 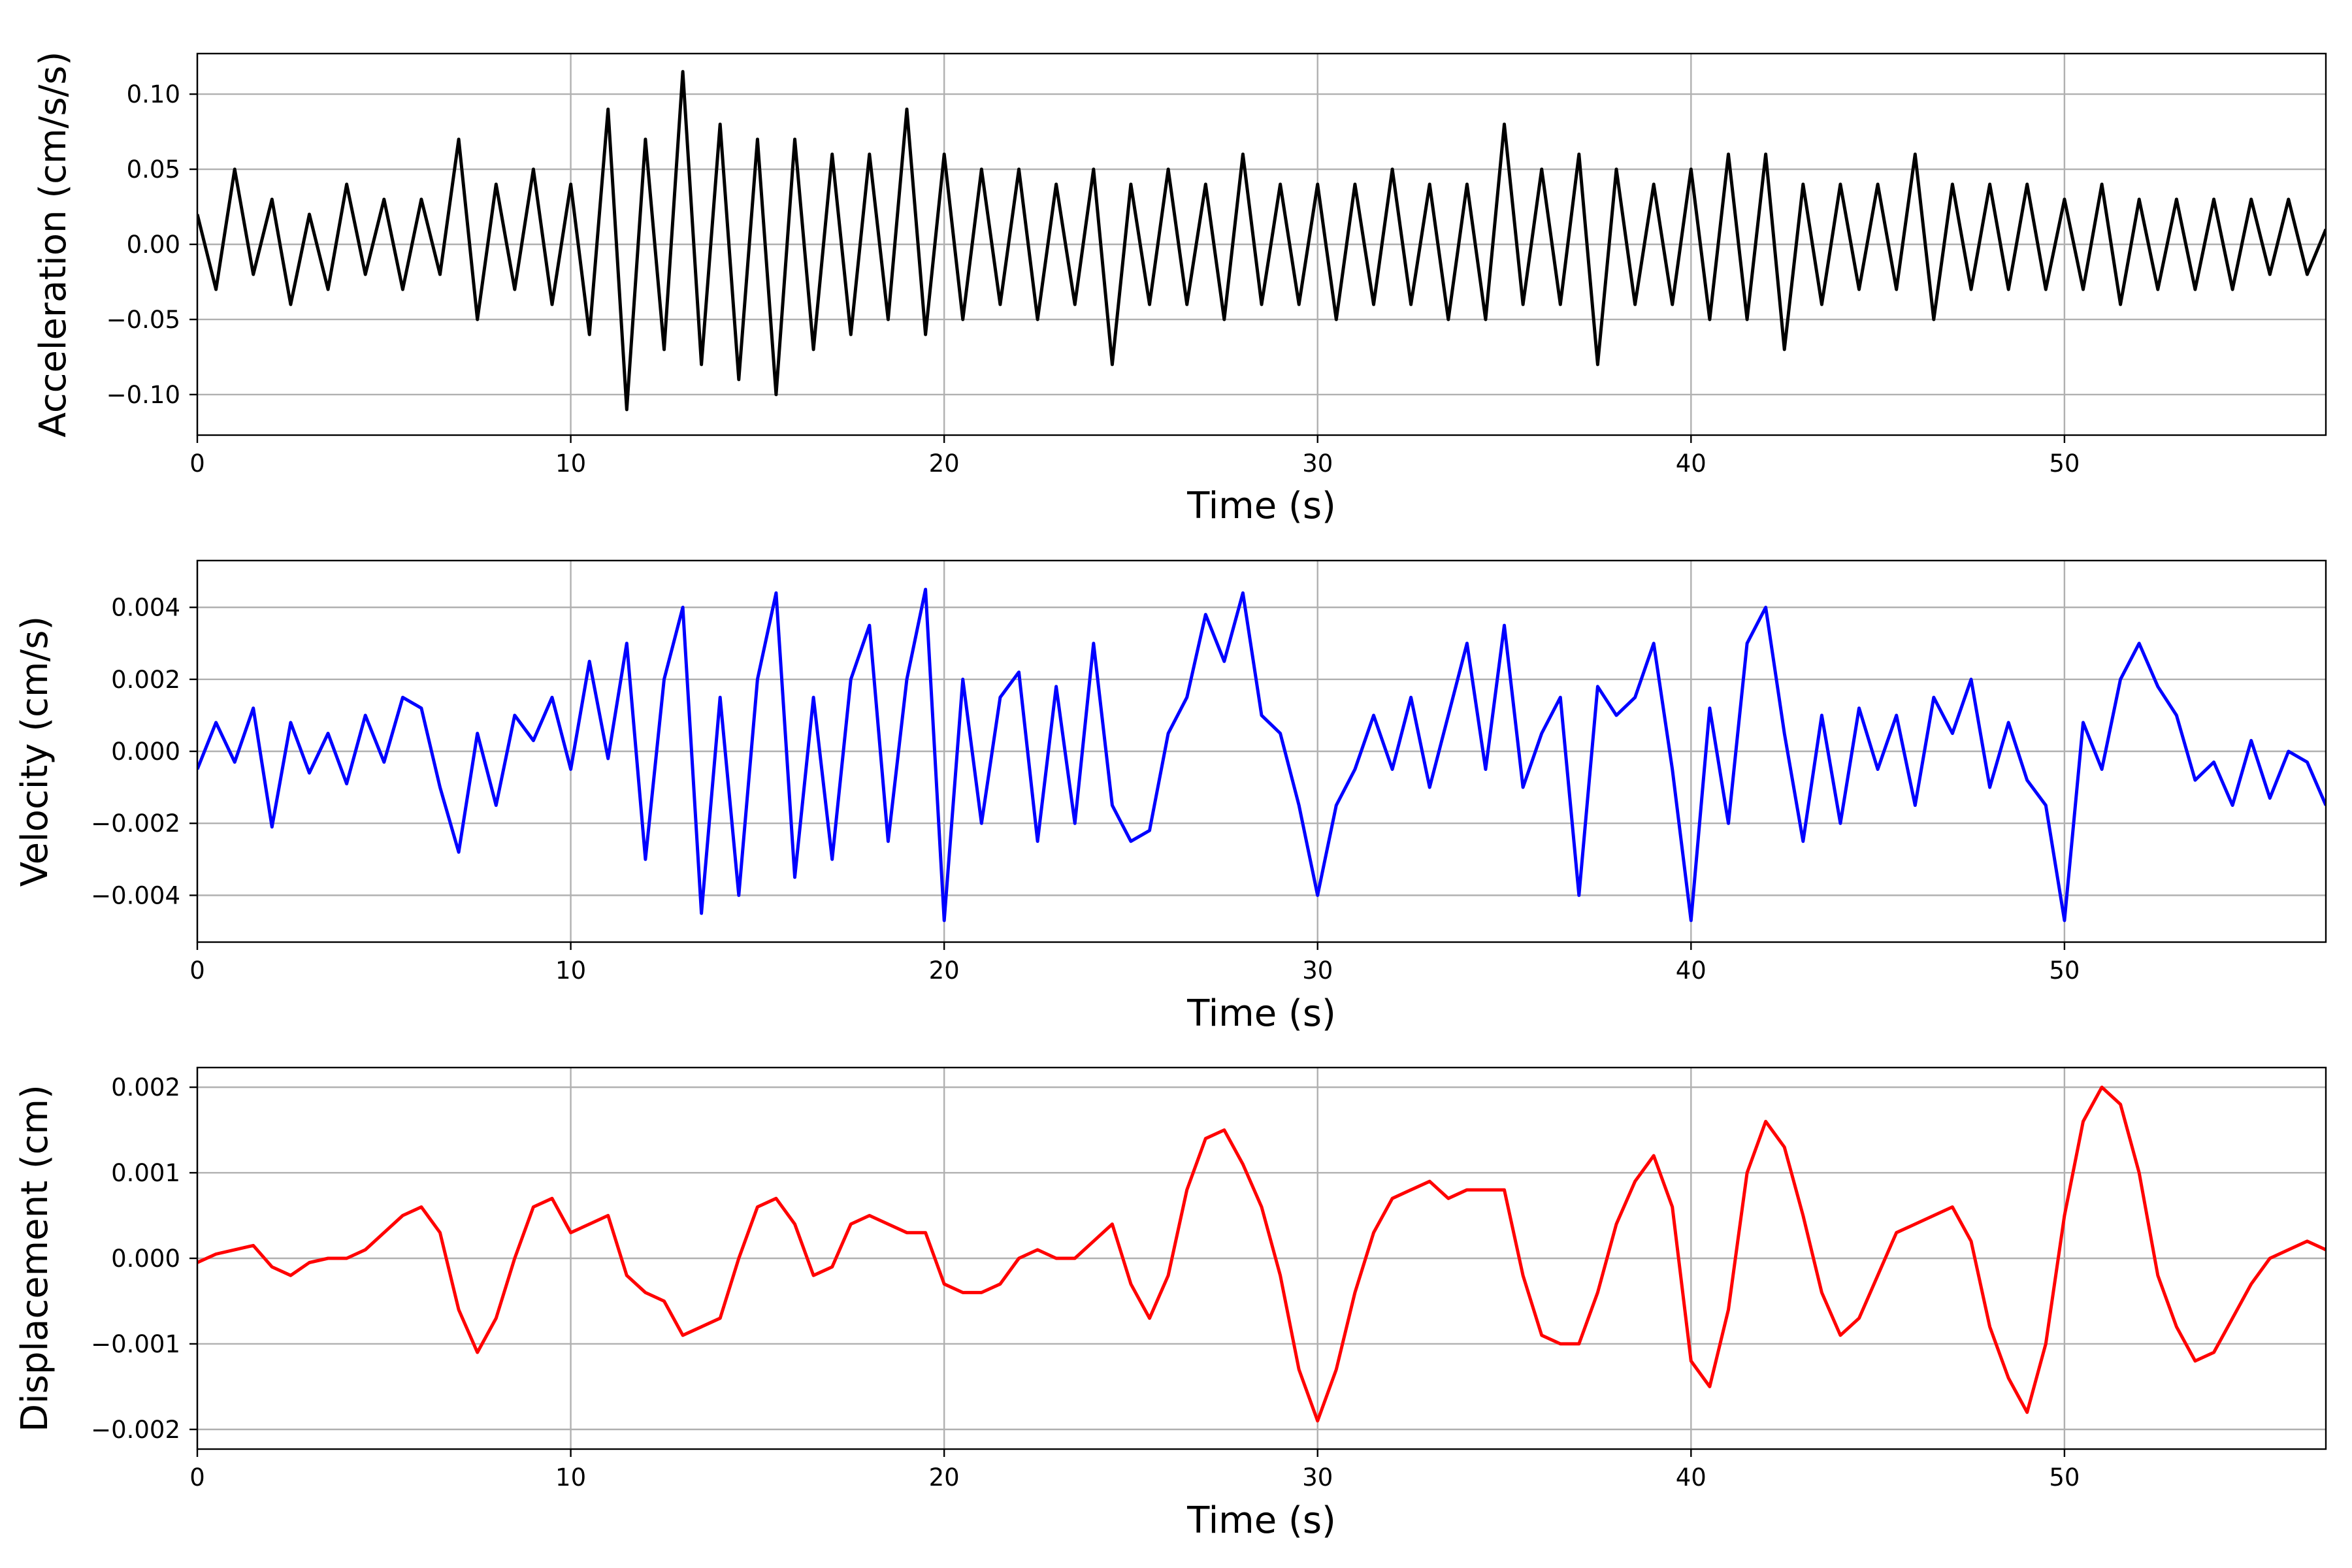 I want to click on displacement-y-tick-label: −0.001, so click(x=135, y=1344).